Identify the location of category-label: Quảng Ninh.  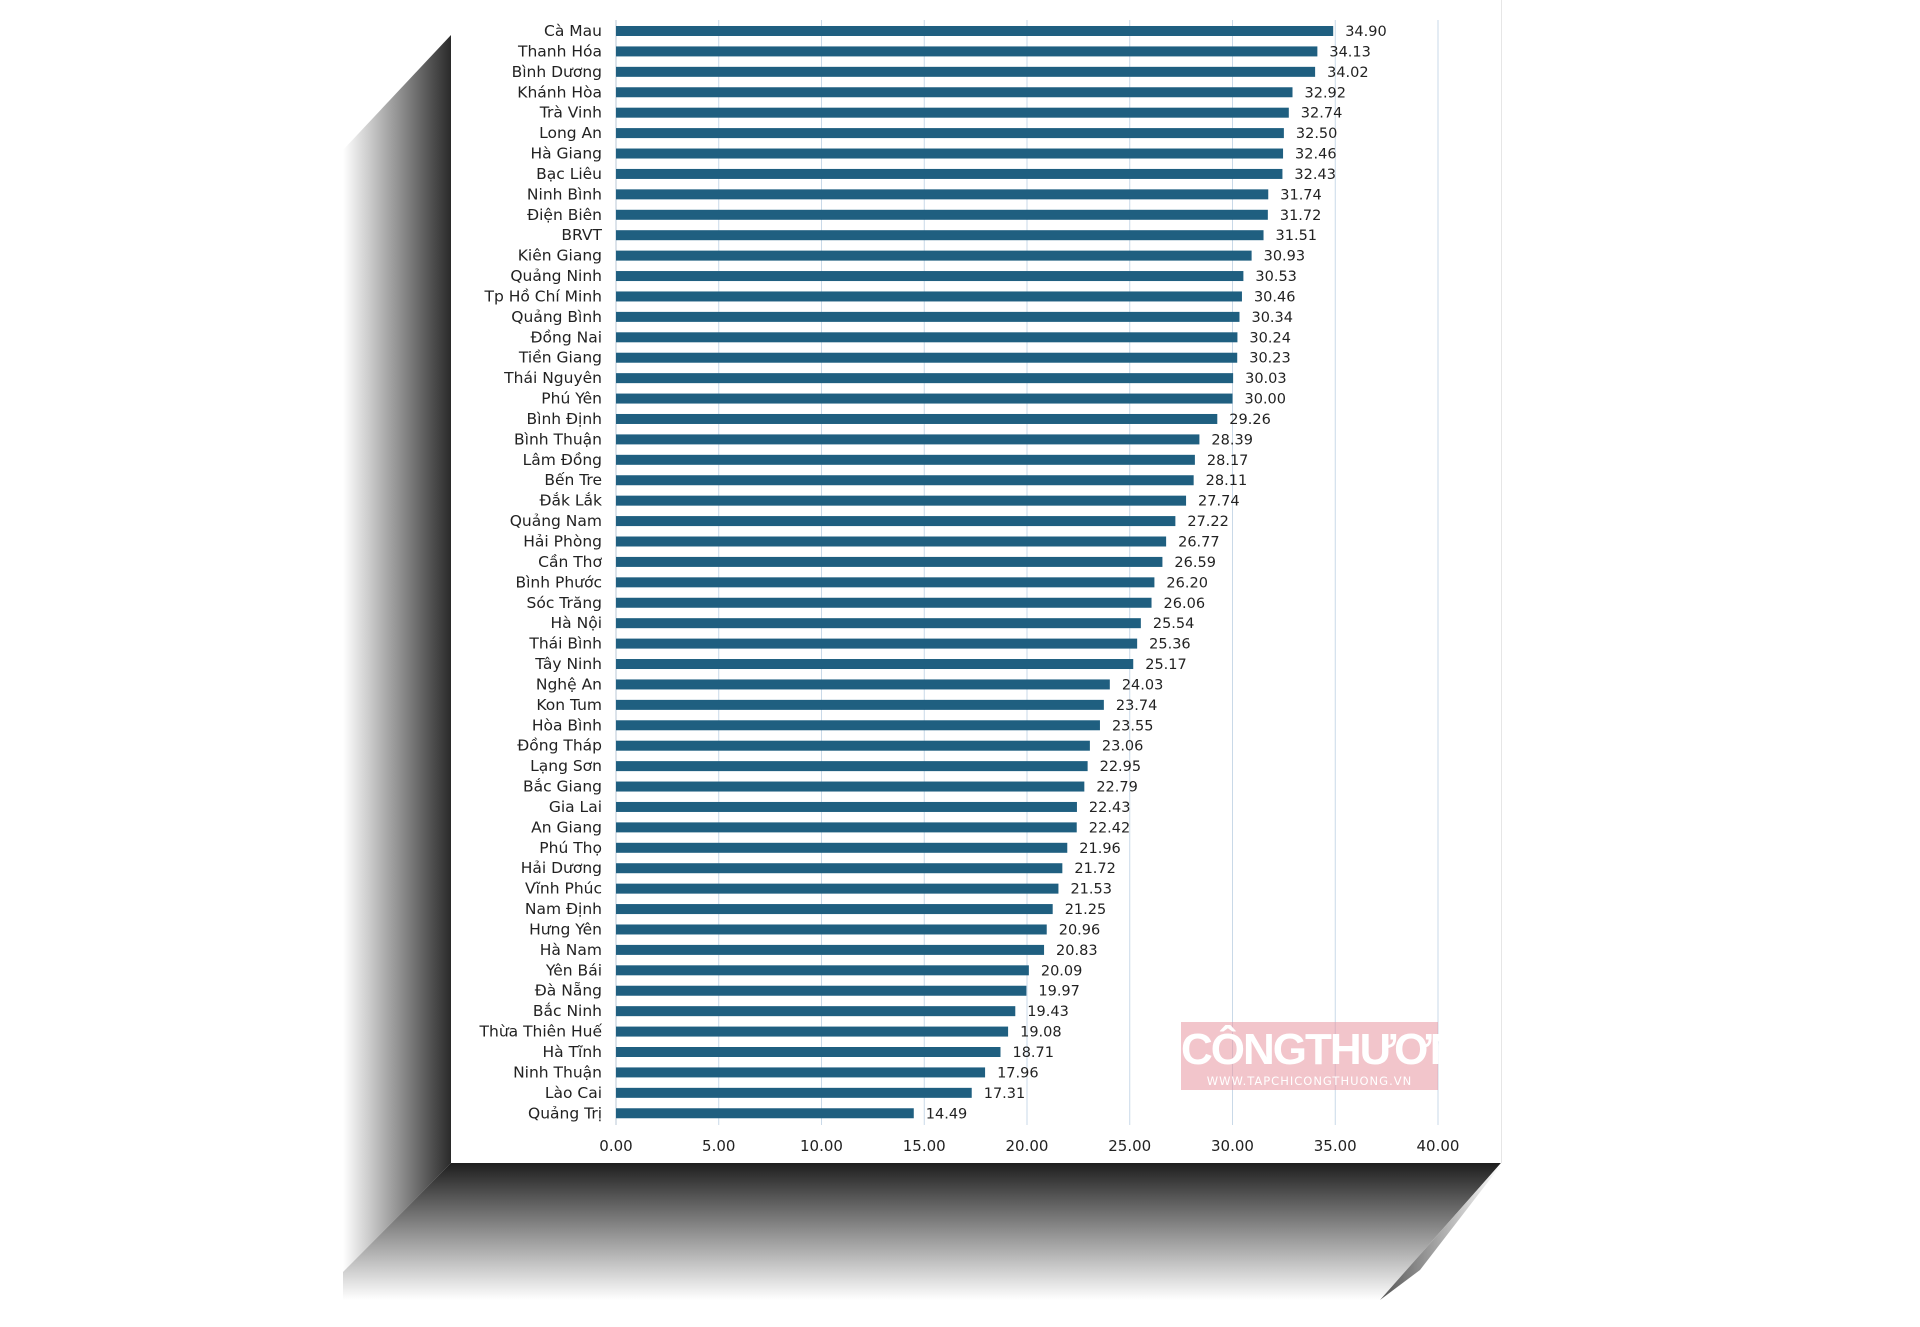
(556, 276).